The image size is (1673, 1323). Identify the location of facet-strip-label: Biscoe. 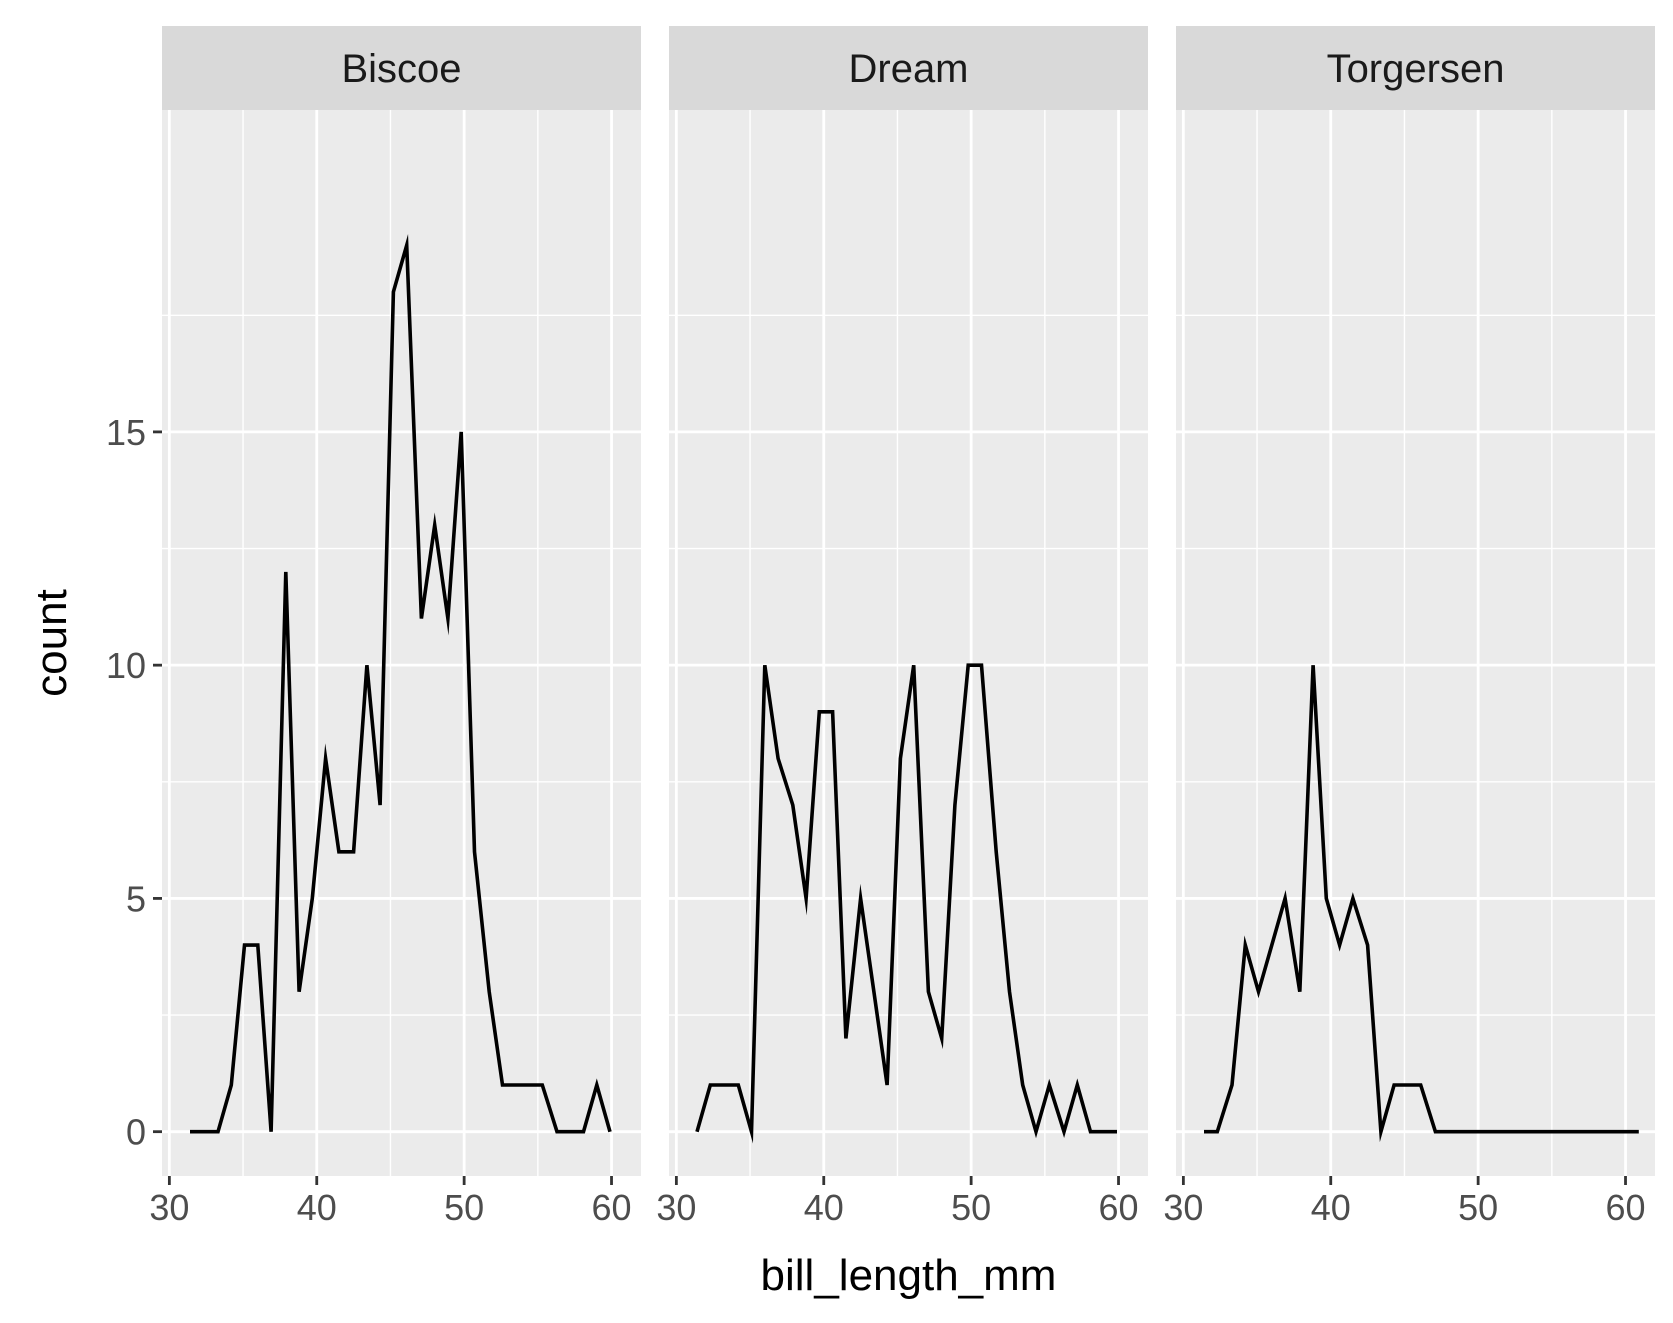
(401, 69).